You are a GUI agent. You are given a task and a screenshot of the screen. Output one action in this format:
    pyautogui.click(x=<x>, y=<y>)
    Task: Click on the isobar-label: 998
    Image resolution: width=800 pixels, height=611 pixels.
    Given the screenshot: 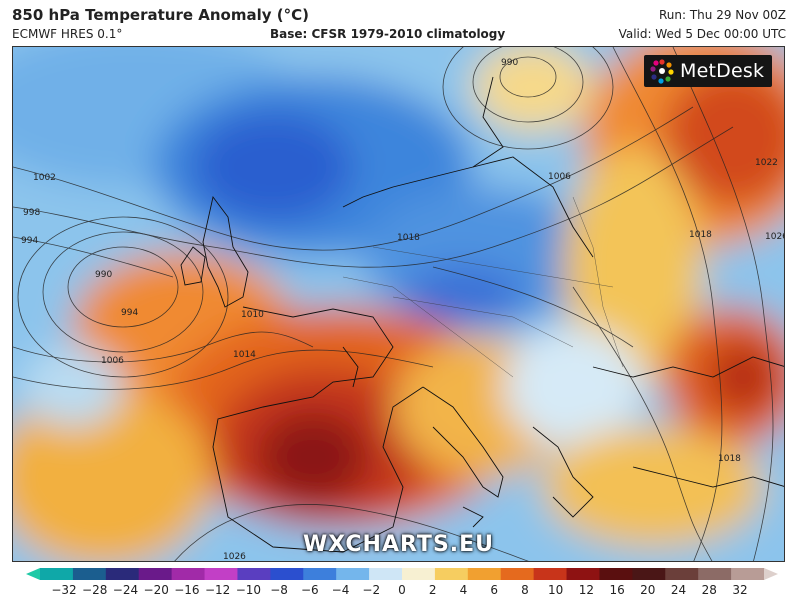 What is the action you would take?
    pyautogui.click(x=31, y=213)
    